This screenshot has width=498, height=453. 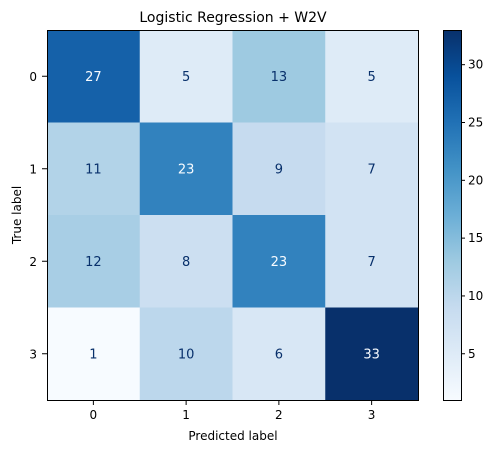 I want to click on cell-value-label: 8, so click(x=186, y=262).